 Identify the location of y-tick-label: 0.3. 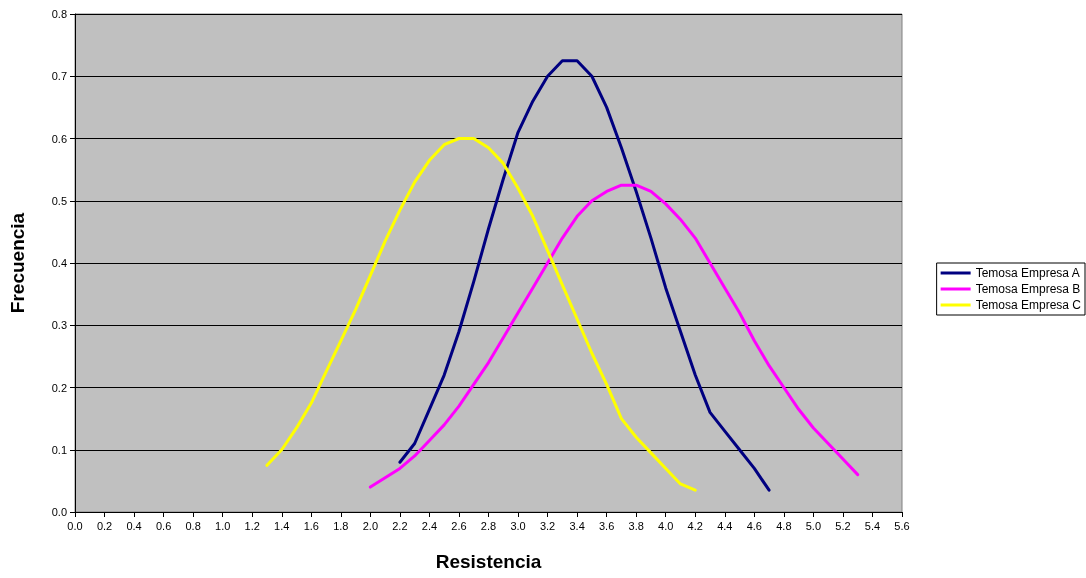
(59, 325).